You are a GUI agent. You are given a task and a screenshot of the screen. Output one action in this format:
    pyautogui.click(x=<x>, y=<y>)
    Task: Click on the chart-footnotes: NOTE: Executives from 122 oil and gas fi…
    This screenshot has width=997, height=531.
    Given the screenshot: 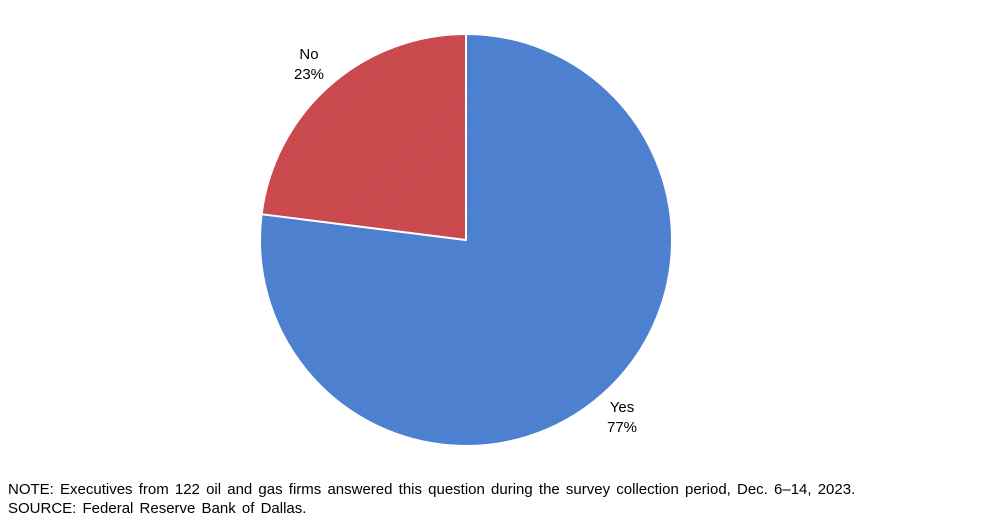 What is the action you would take?
    pyautogui.click(x=498, y=499)
    